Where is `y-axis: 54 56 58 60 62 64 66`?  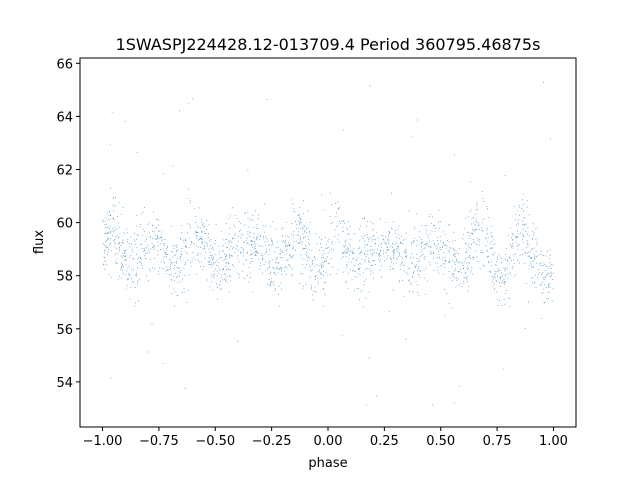 y-axis: 54 56 58 60 62 64 66 is located at coordinates (68, 224).